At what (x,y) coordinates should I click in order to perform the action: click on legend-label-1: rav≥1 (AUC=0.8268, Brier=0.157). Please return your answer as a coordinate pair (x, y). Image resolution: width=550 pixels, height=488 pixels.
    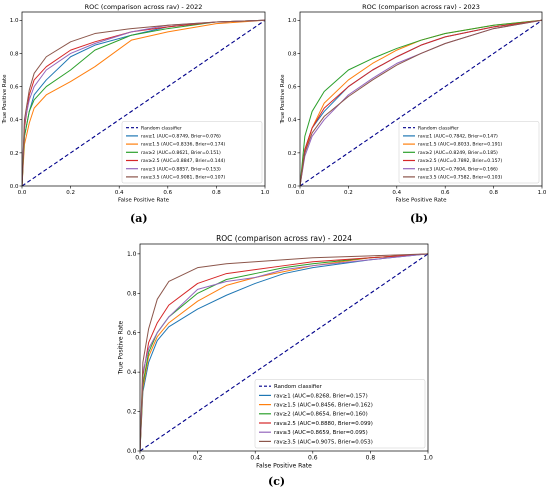
    Looking at the image, I should click on (321, 396).